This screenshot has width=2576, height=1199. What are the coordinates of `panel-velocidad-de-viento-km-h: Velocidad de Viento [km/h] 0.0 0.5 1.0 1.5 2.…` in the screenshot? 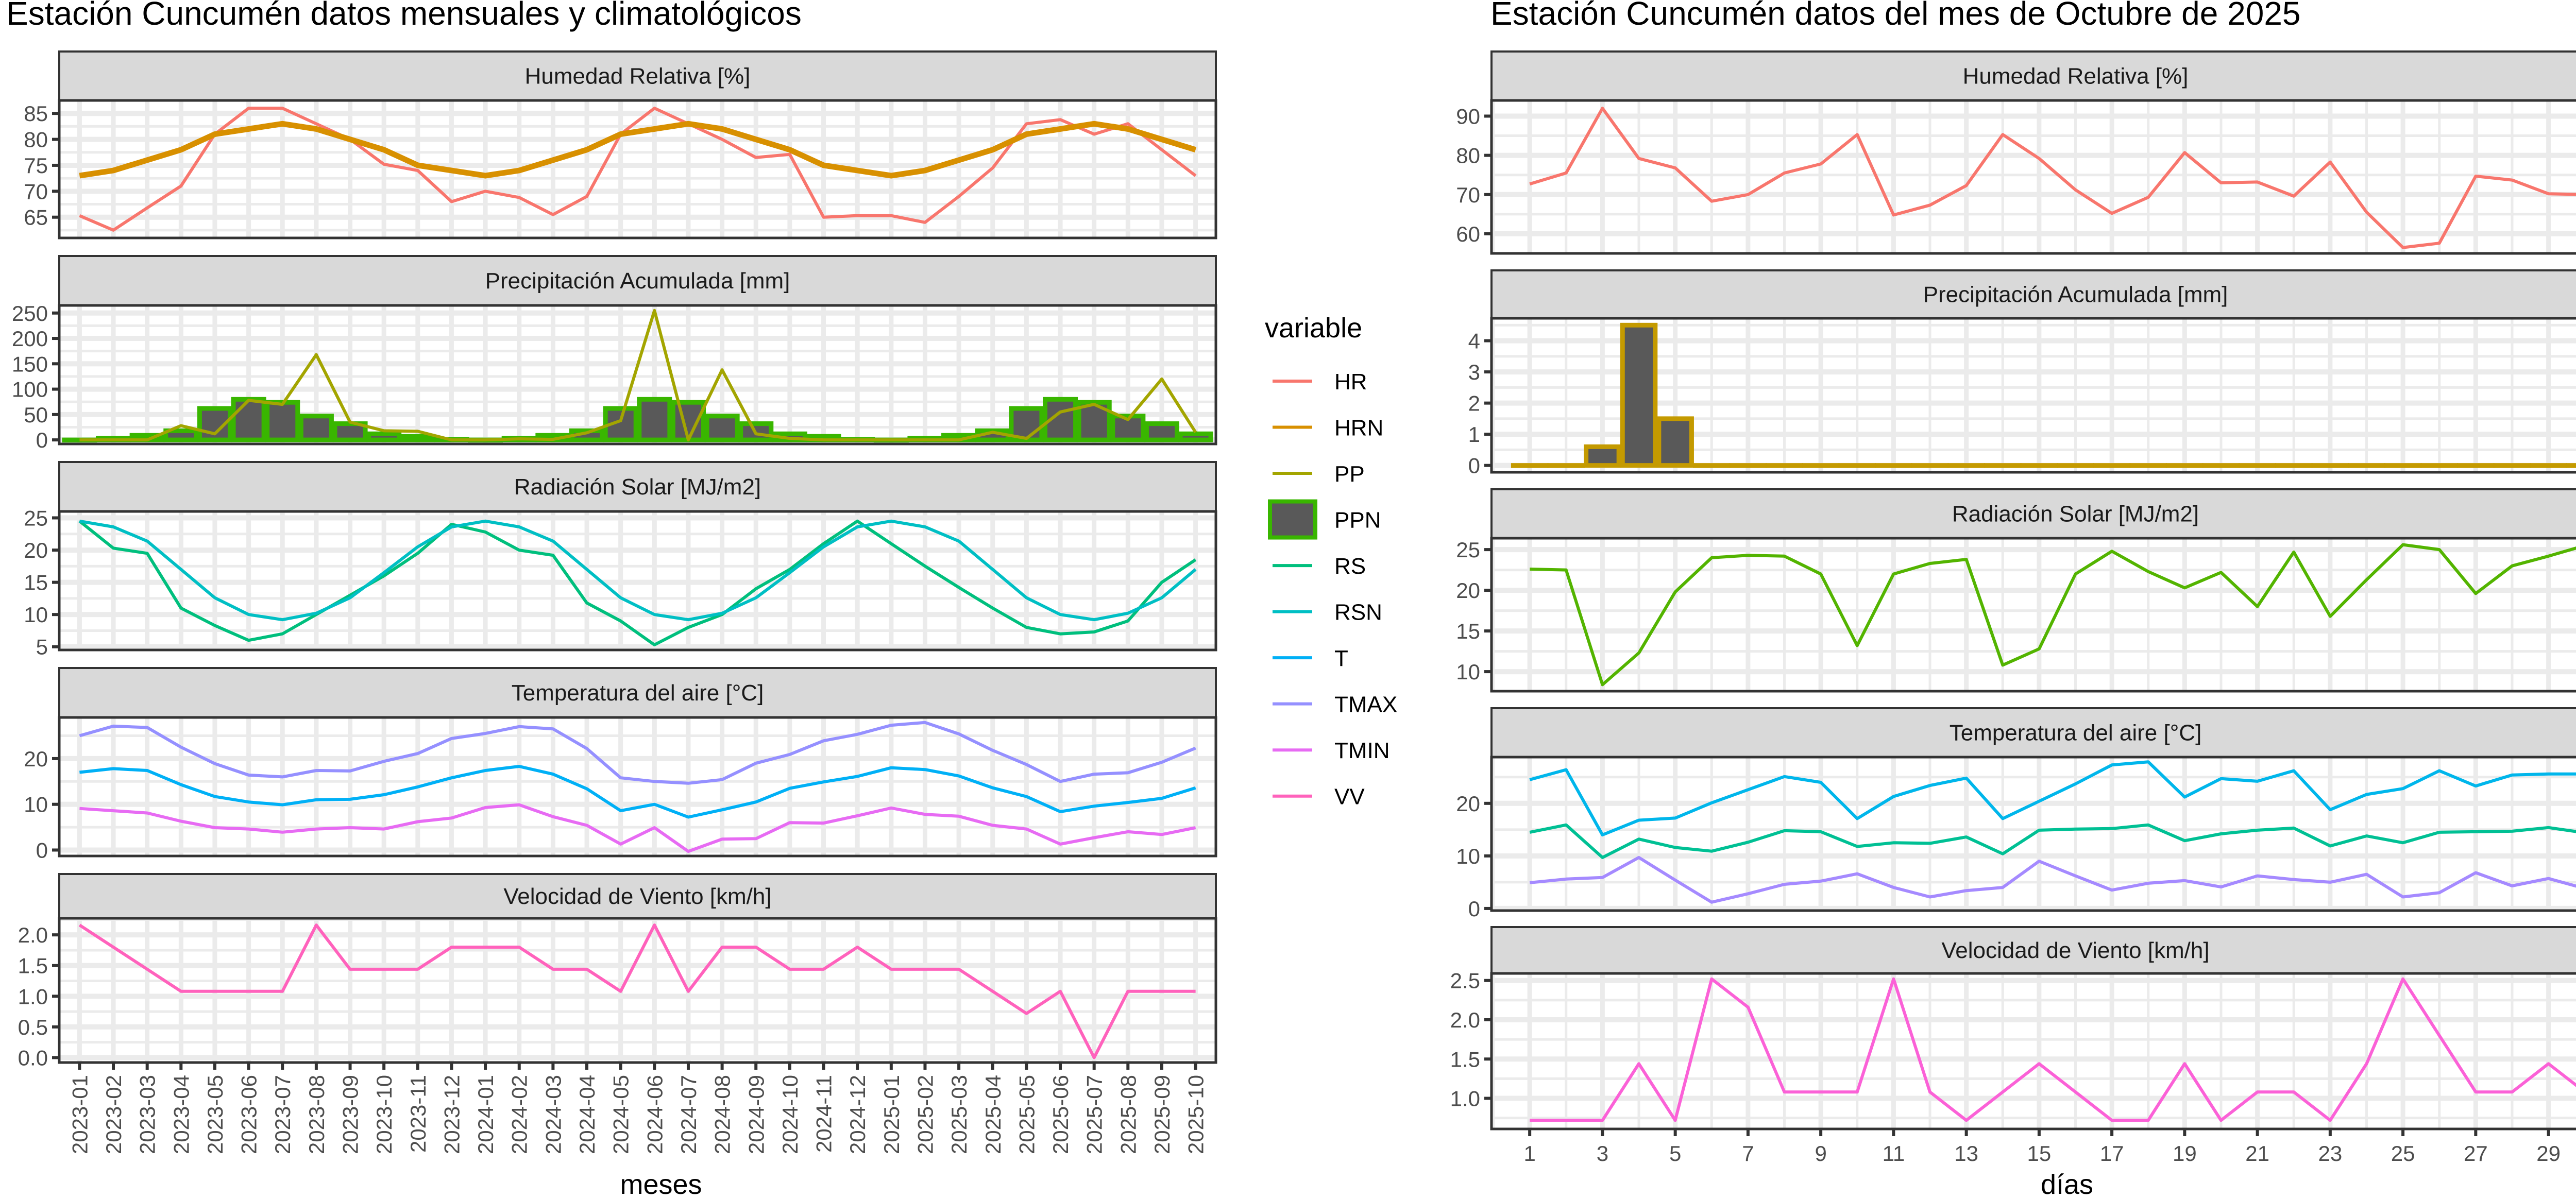 It's located at (617, 971).